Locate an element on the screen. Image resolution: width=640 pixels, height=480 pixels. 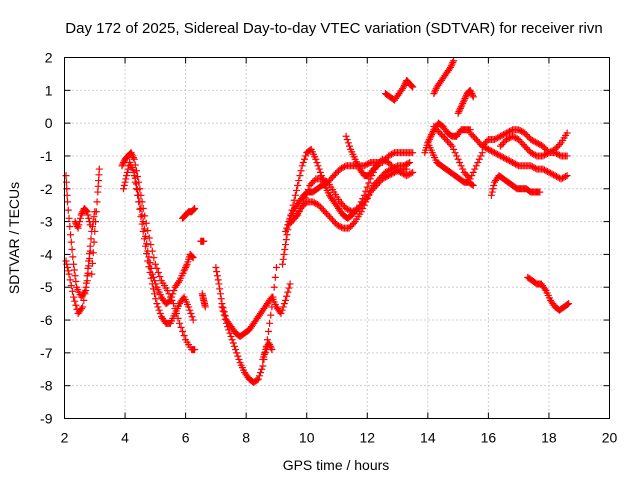
y-tick-label: -1 is located at coordinates (46, 156).